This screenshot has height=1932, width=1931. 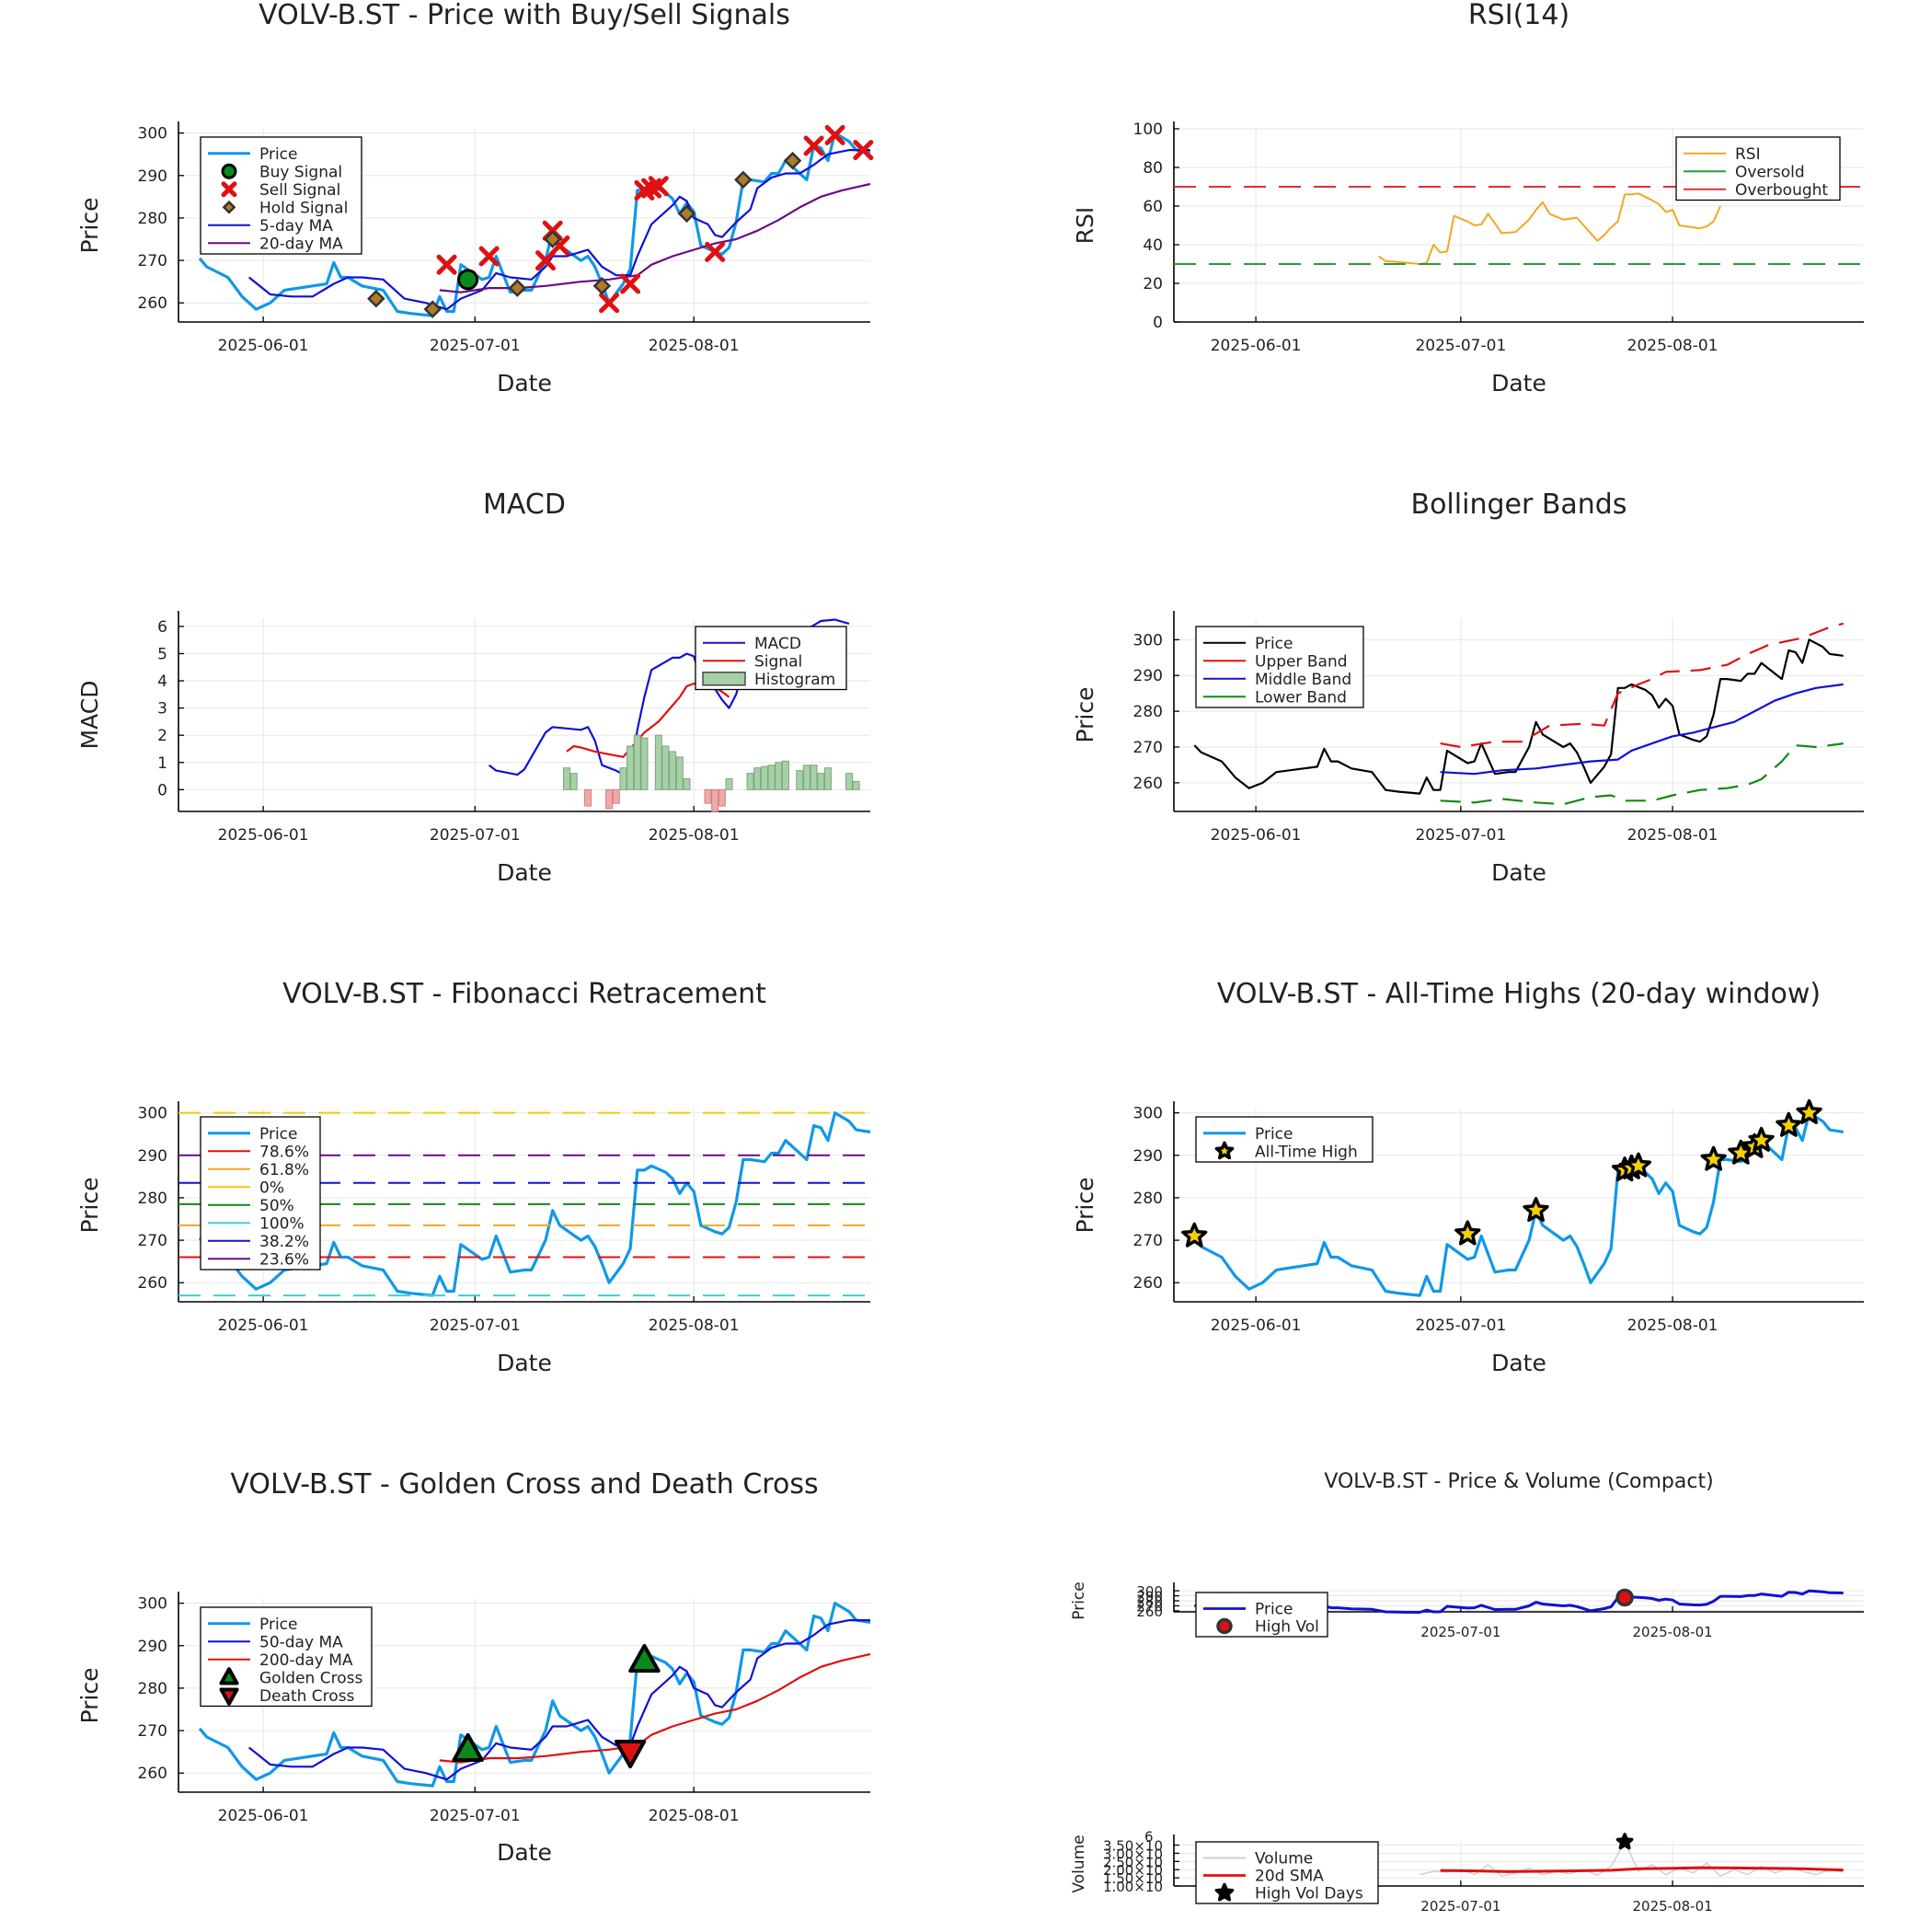 What do you see at coordinates (296, 226) in the screenshot?
I see `legend-label: 5-day MA` at bounding box center [296, 226].